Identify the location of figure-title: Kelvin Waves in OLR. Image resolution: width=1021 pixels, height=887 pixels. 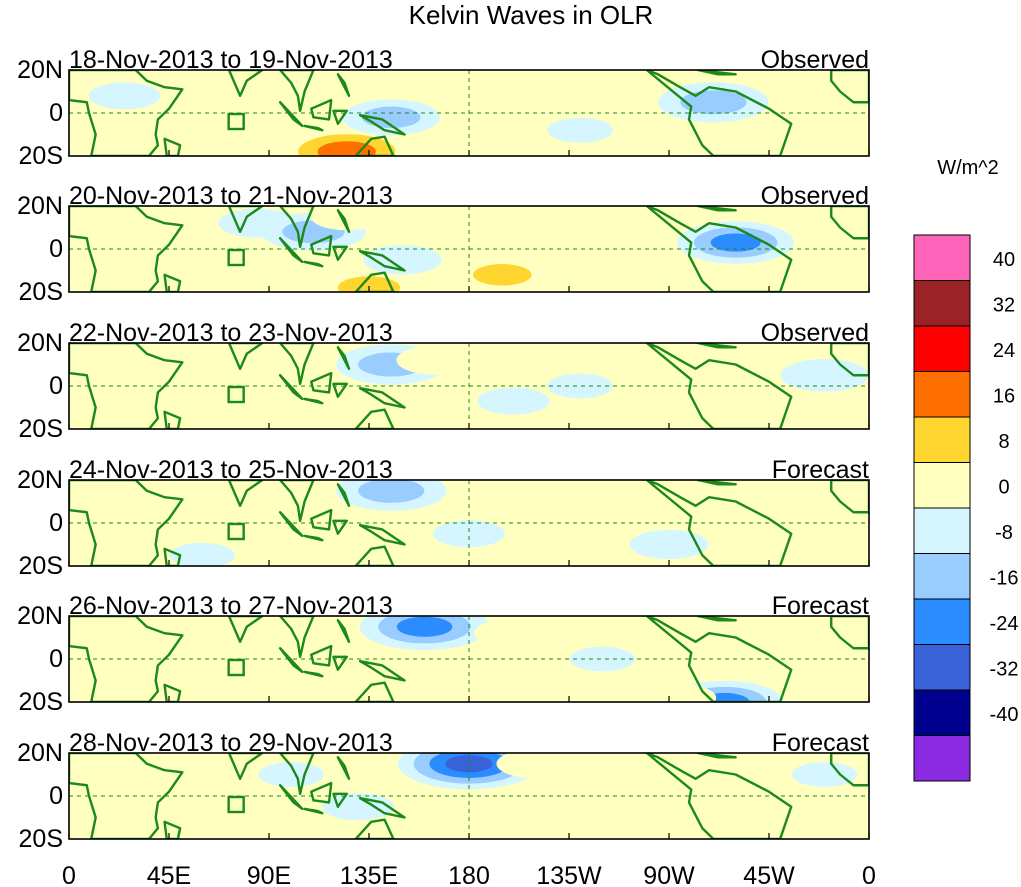
(531, 15).